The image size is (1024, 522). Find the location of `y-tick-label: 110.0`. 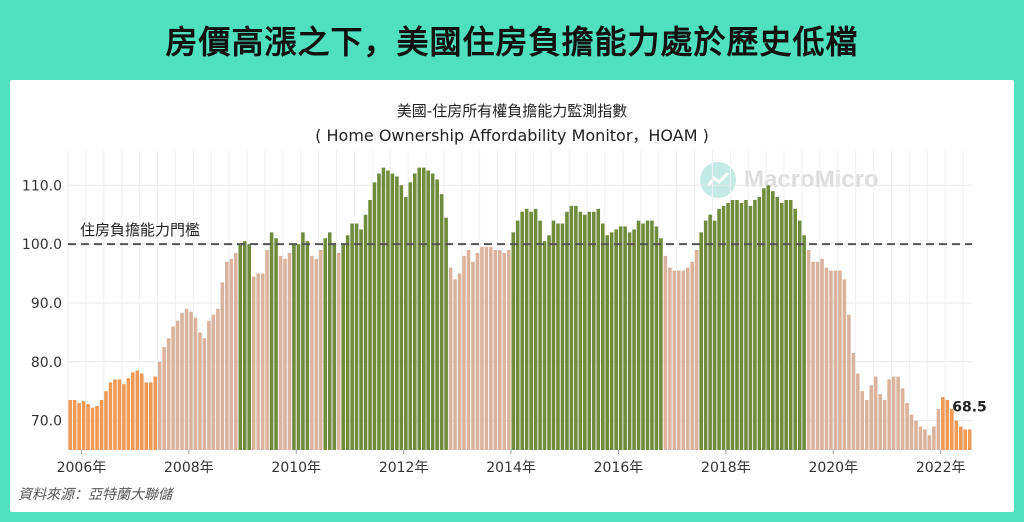

y-tick-label: 110.0 is located at coordinates (42, 186).